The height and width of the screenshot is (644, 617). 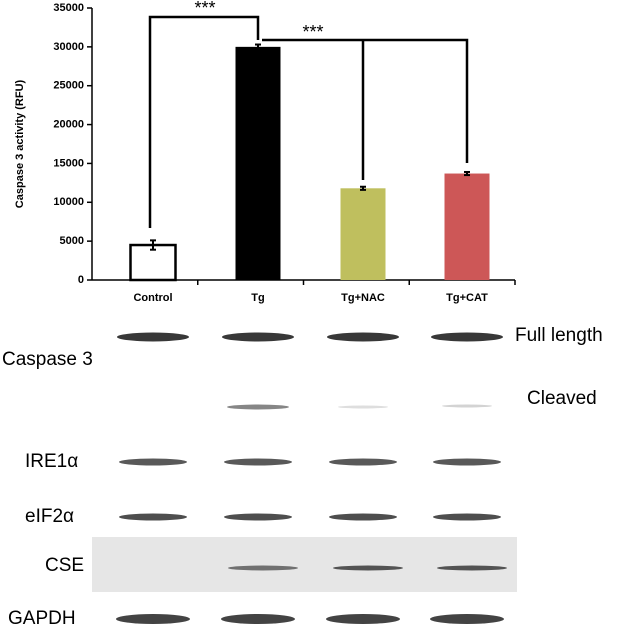 What do you see at coordinates (152, 298) in the screenshot?
I see `x-tick-label: Control` at bounding box center [152, 298].